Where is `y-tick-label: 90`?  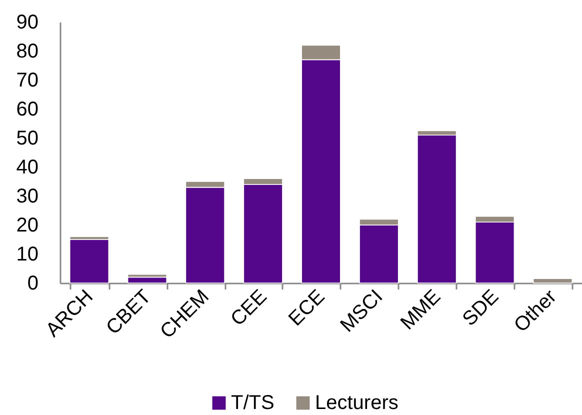 y-tick-label: 90 is located at coordinates (27, 23).